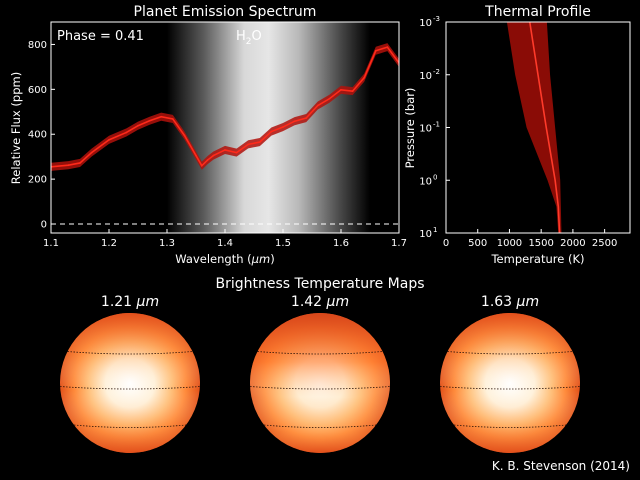  I want to click on h2o-band-shading, so click(268, 127).